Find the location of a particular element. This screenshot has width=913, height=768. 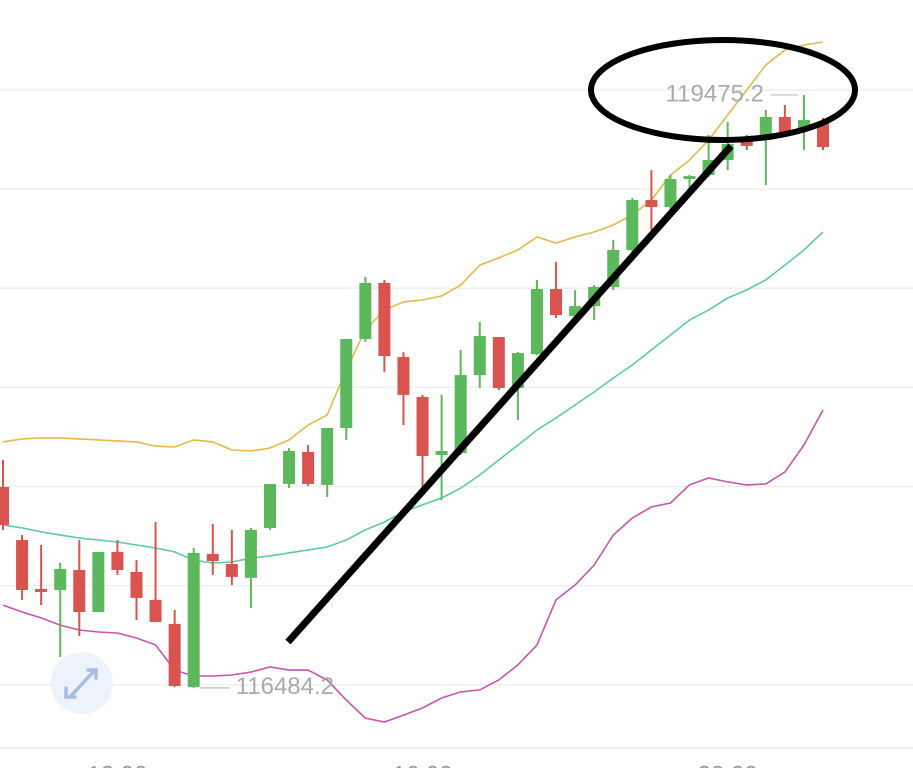

x-tick-label: 20:00 is located at coordinates (728, 764).